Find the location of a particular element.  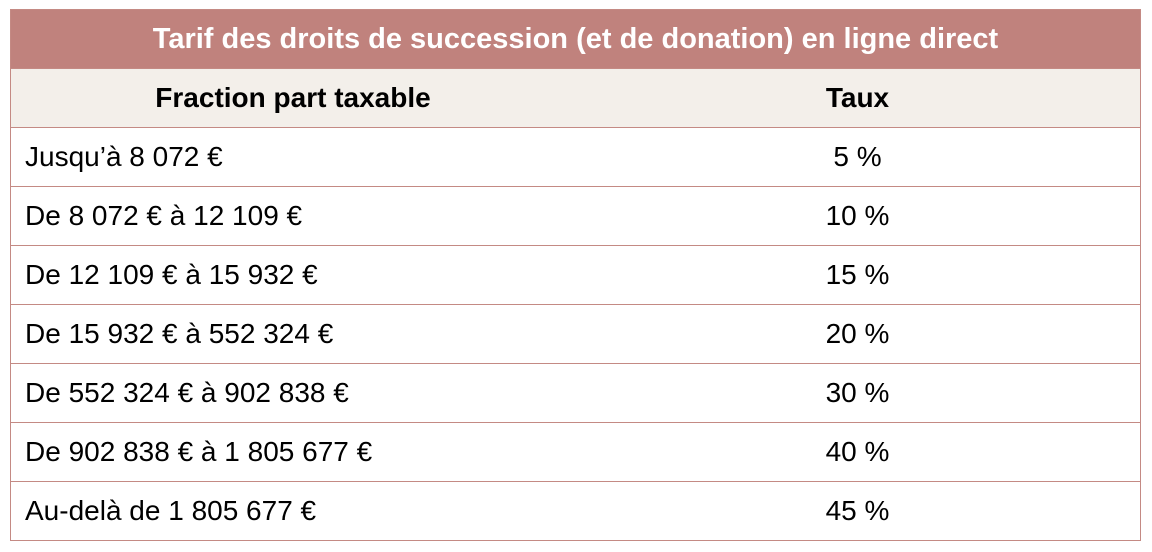

header-row: Fraction part taxable Taux is located at coordinates (575, 98).